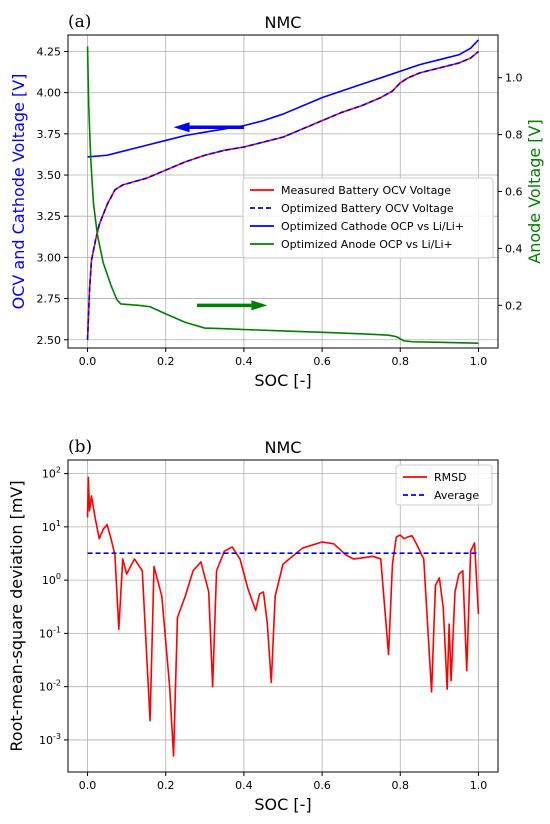 Image resolution: width=550 pixels, height=824 pixels. What do you see at coordinates (49, 93) in the screenshot?
I see `y-tick-label: 4.00` at bounding box center [49, 93].